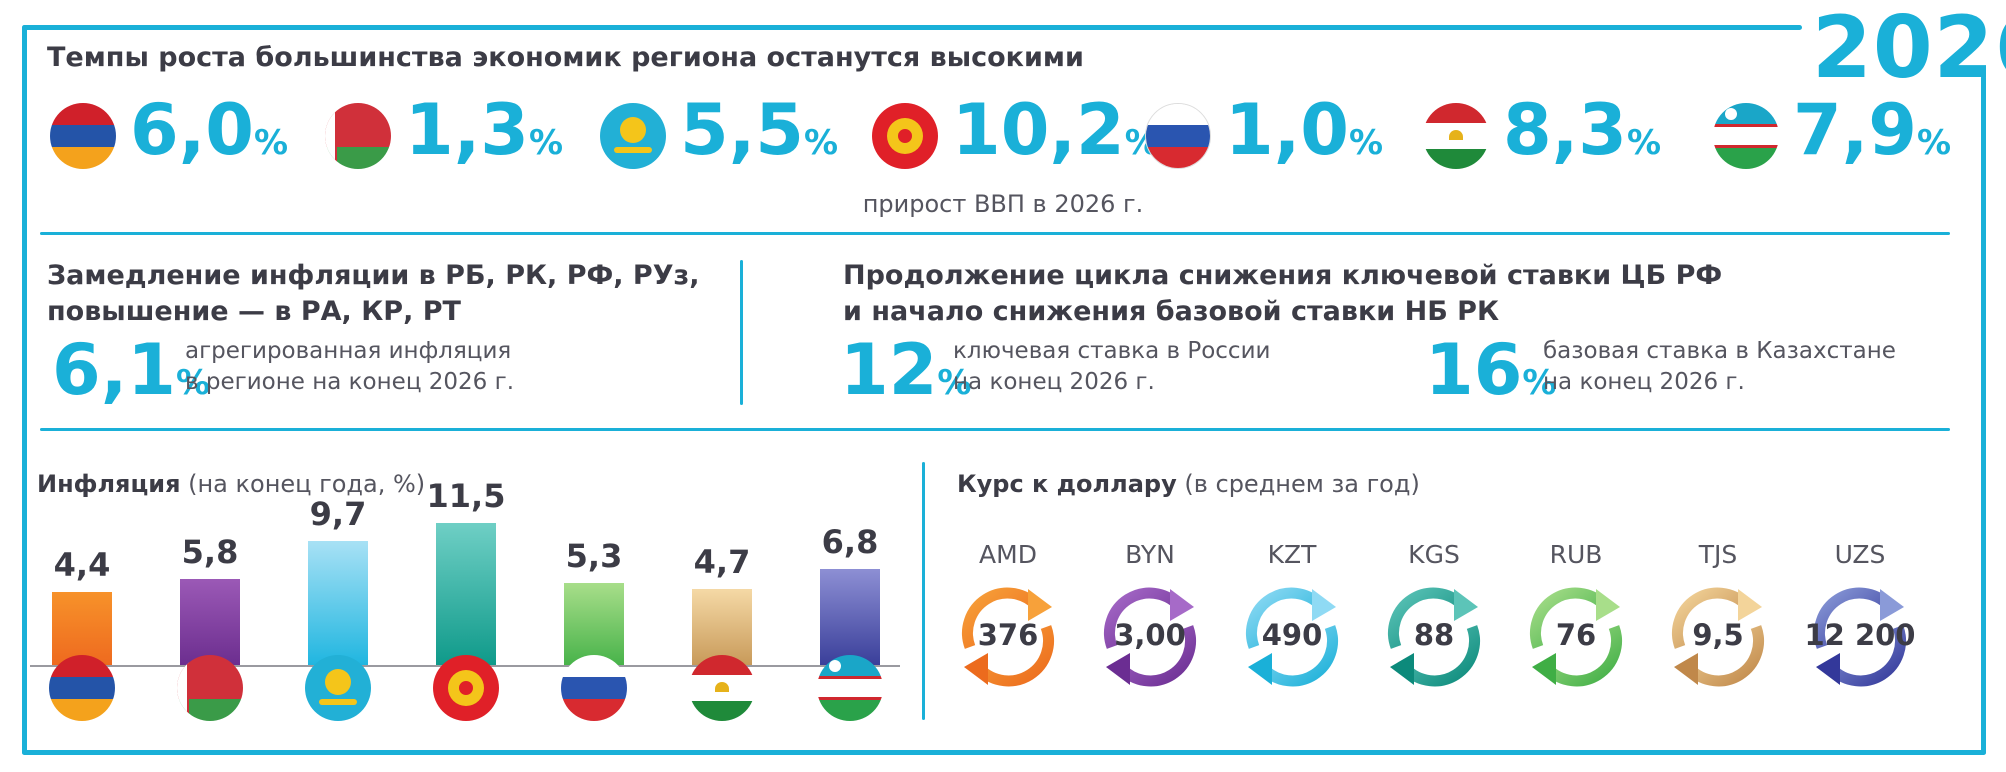 Image resolution: width=2006 pixels, height=772 pixels. I want to click on kazakhstan-base-rate-note-2: на конец 2026 г., so click(1644, 382).